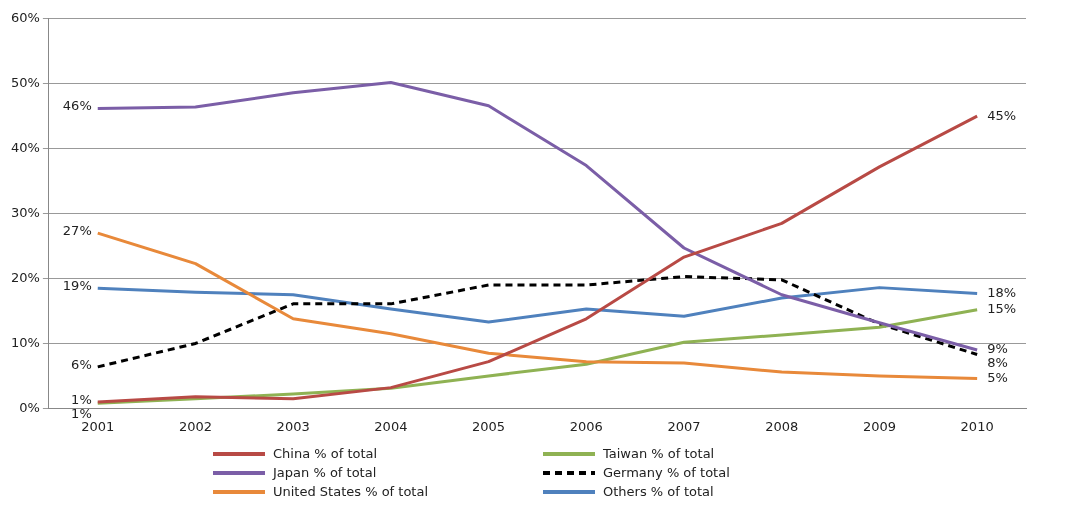 The width and height of the screenshot is (1082, 522). I want to click on x-tick-label: 2002, so click(195, 426).